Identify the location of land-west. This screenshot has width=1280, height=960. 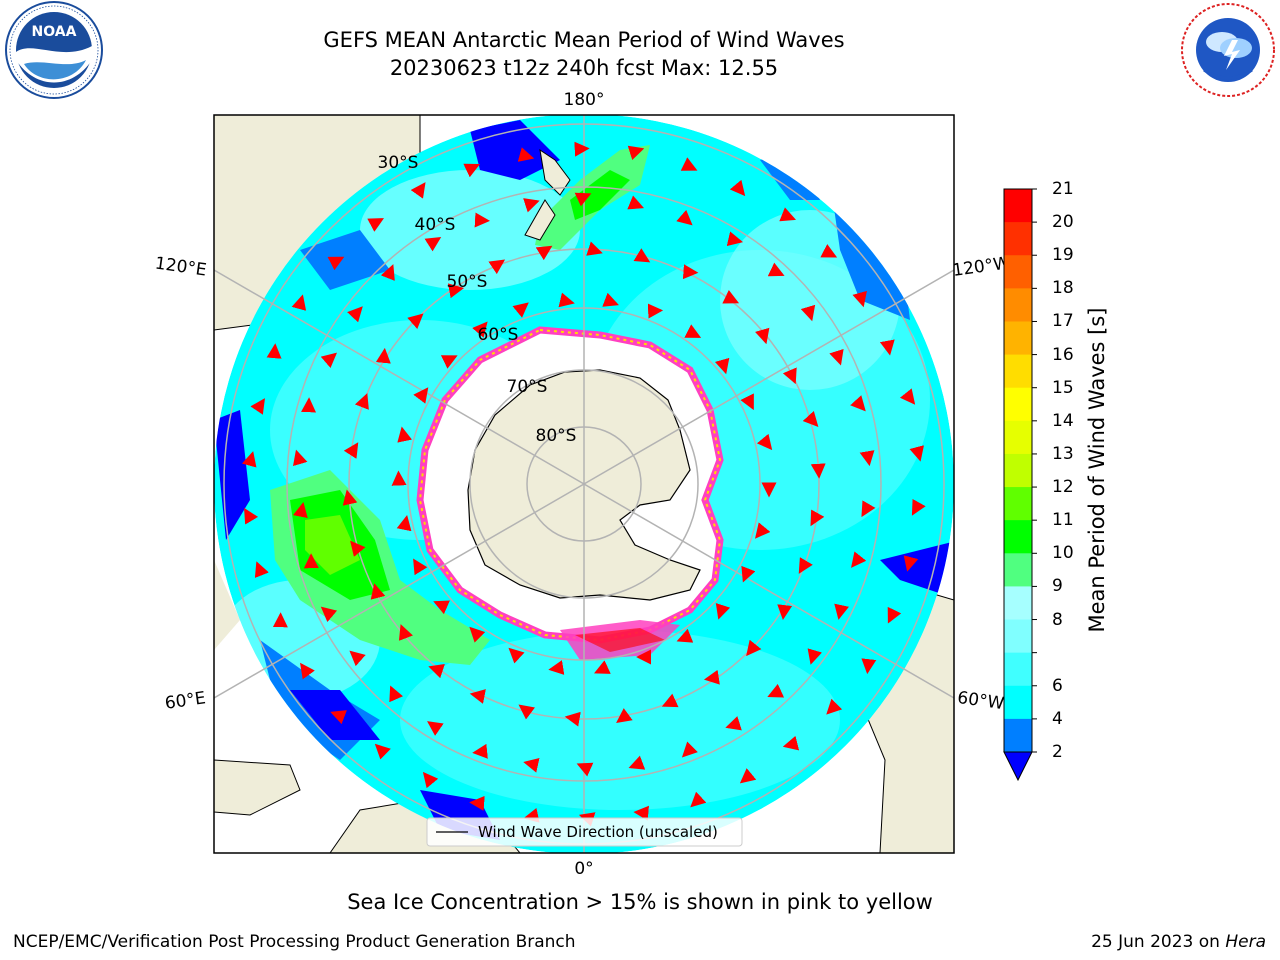
(227, 605).